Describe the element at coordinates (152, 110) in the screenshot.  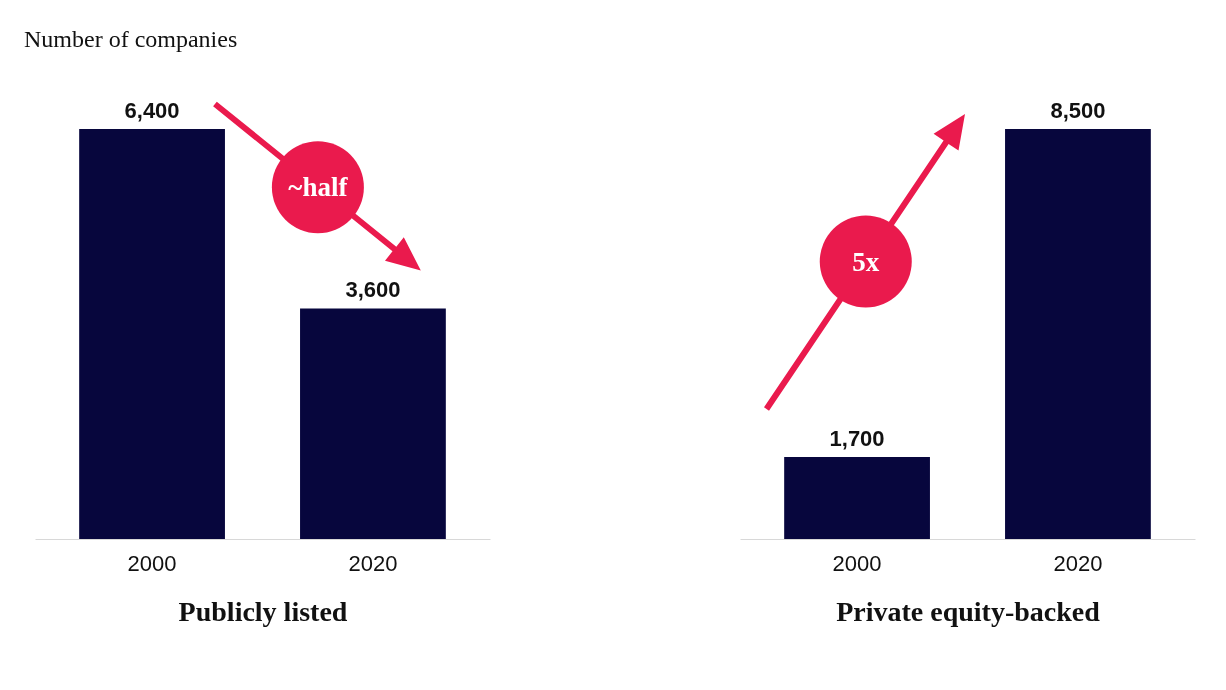
I see `data-label: 6,400` at that location.